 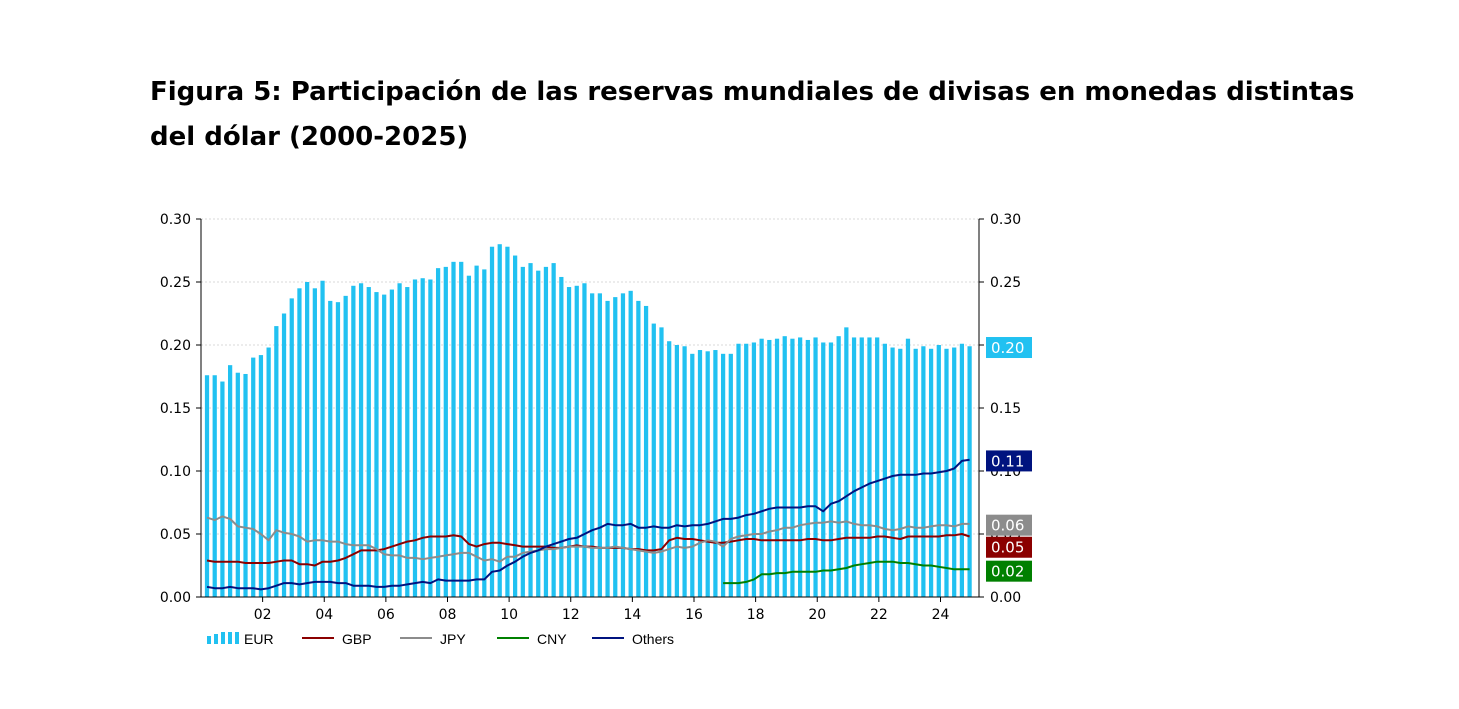 What do you see at coordinates (632, 615) in the screenshot?
I see `x-tick-label: 14` at bounding box center [632, 615].